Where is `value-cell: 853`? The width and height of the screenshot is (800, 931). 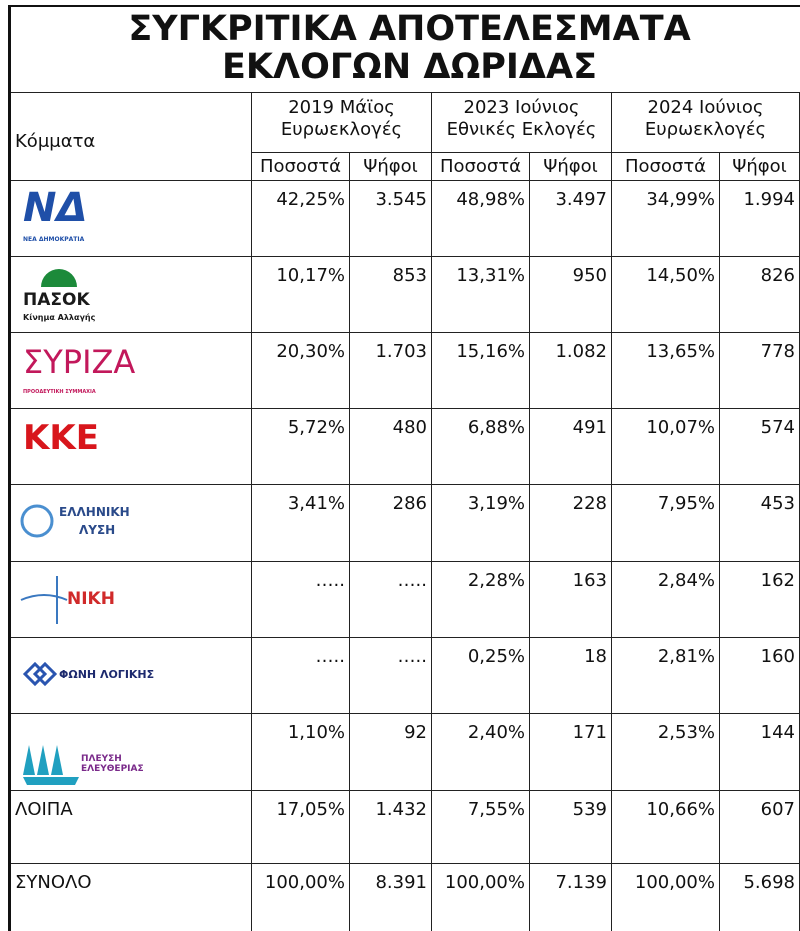
value-cell: 853 is located at coordinates (390, 294).